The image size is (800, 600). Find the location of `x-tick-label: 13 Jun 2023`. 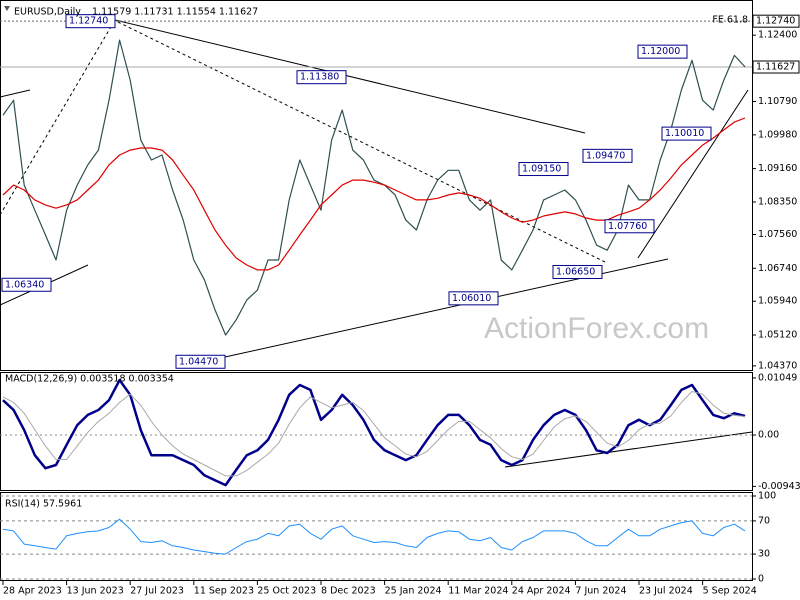

x-tick-label: 13 Jun 2023 is located at coordinates (95, 591).